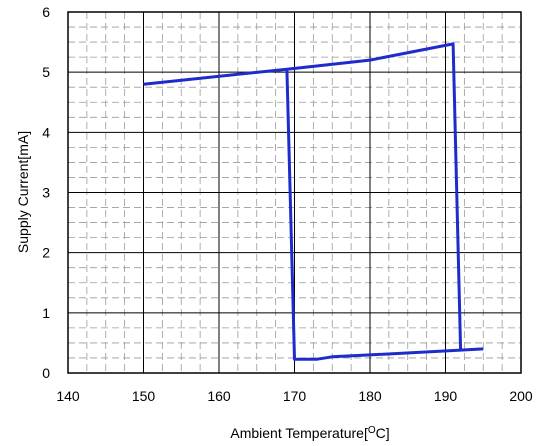 The image size is (546, 446). I want to click on x-tick-label: 180, so click(370, 396).